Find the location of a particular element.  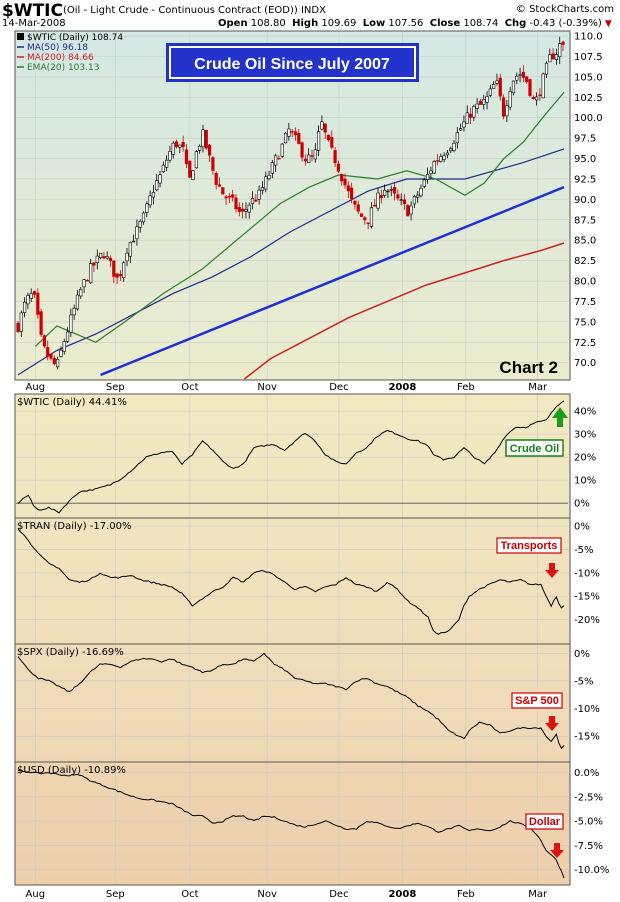

price-y-tick: 100.0 is located at coordinates (588, 118).